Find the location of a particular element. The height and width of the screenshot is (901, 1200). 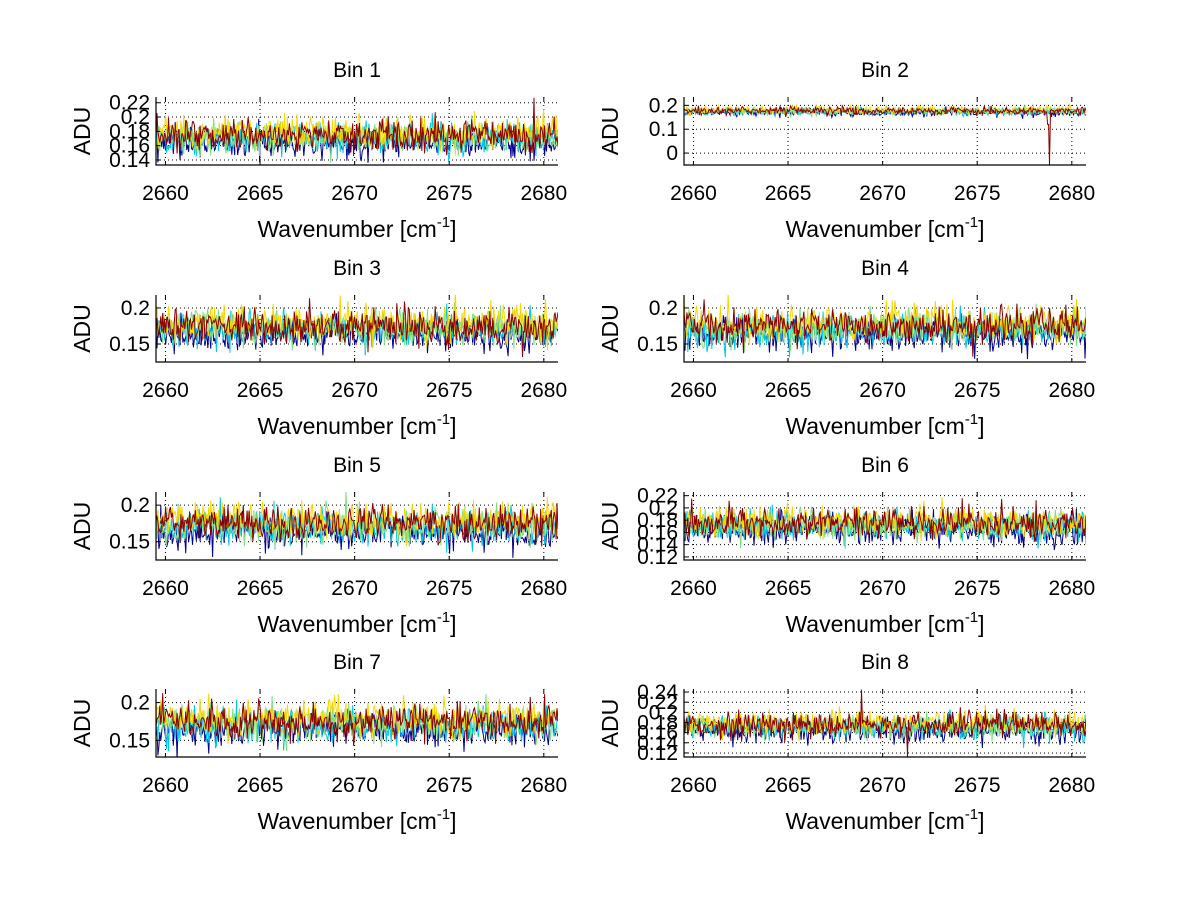

subplot-title: Bin 4 is located at coordinates (885, 268).